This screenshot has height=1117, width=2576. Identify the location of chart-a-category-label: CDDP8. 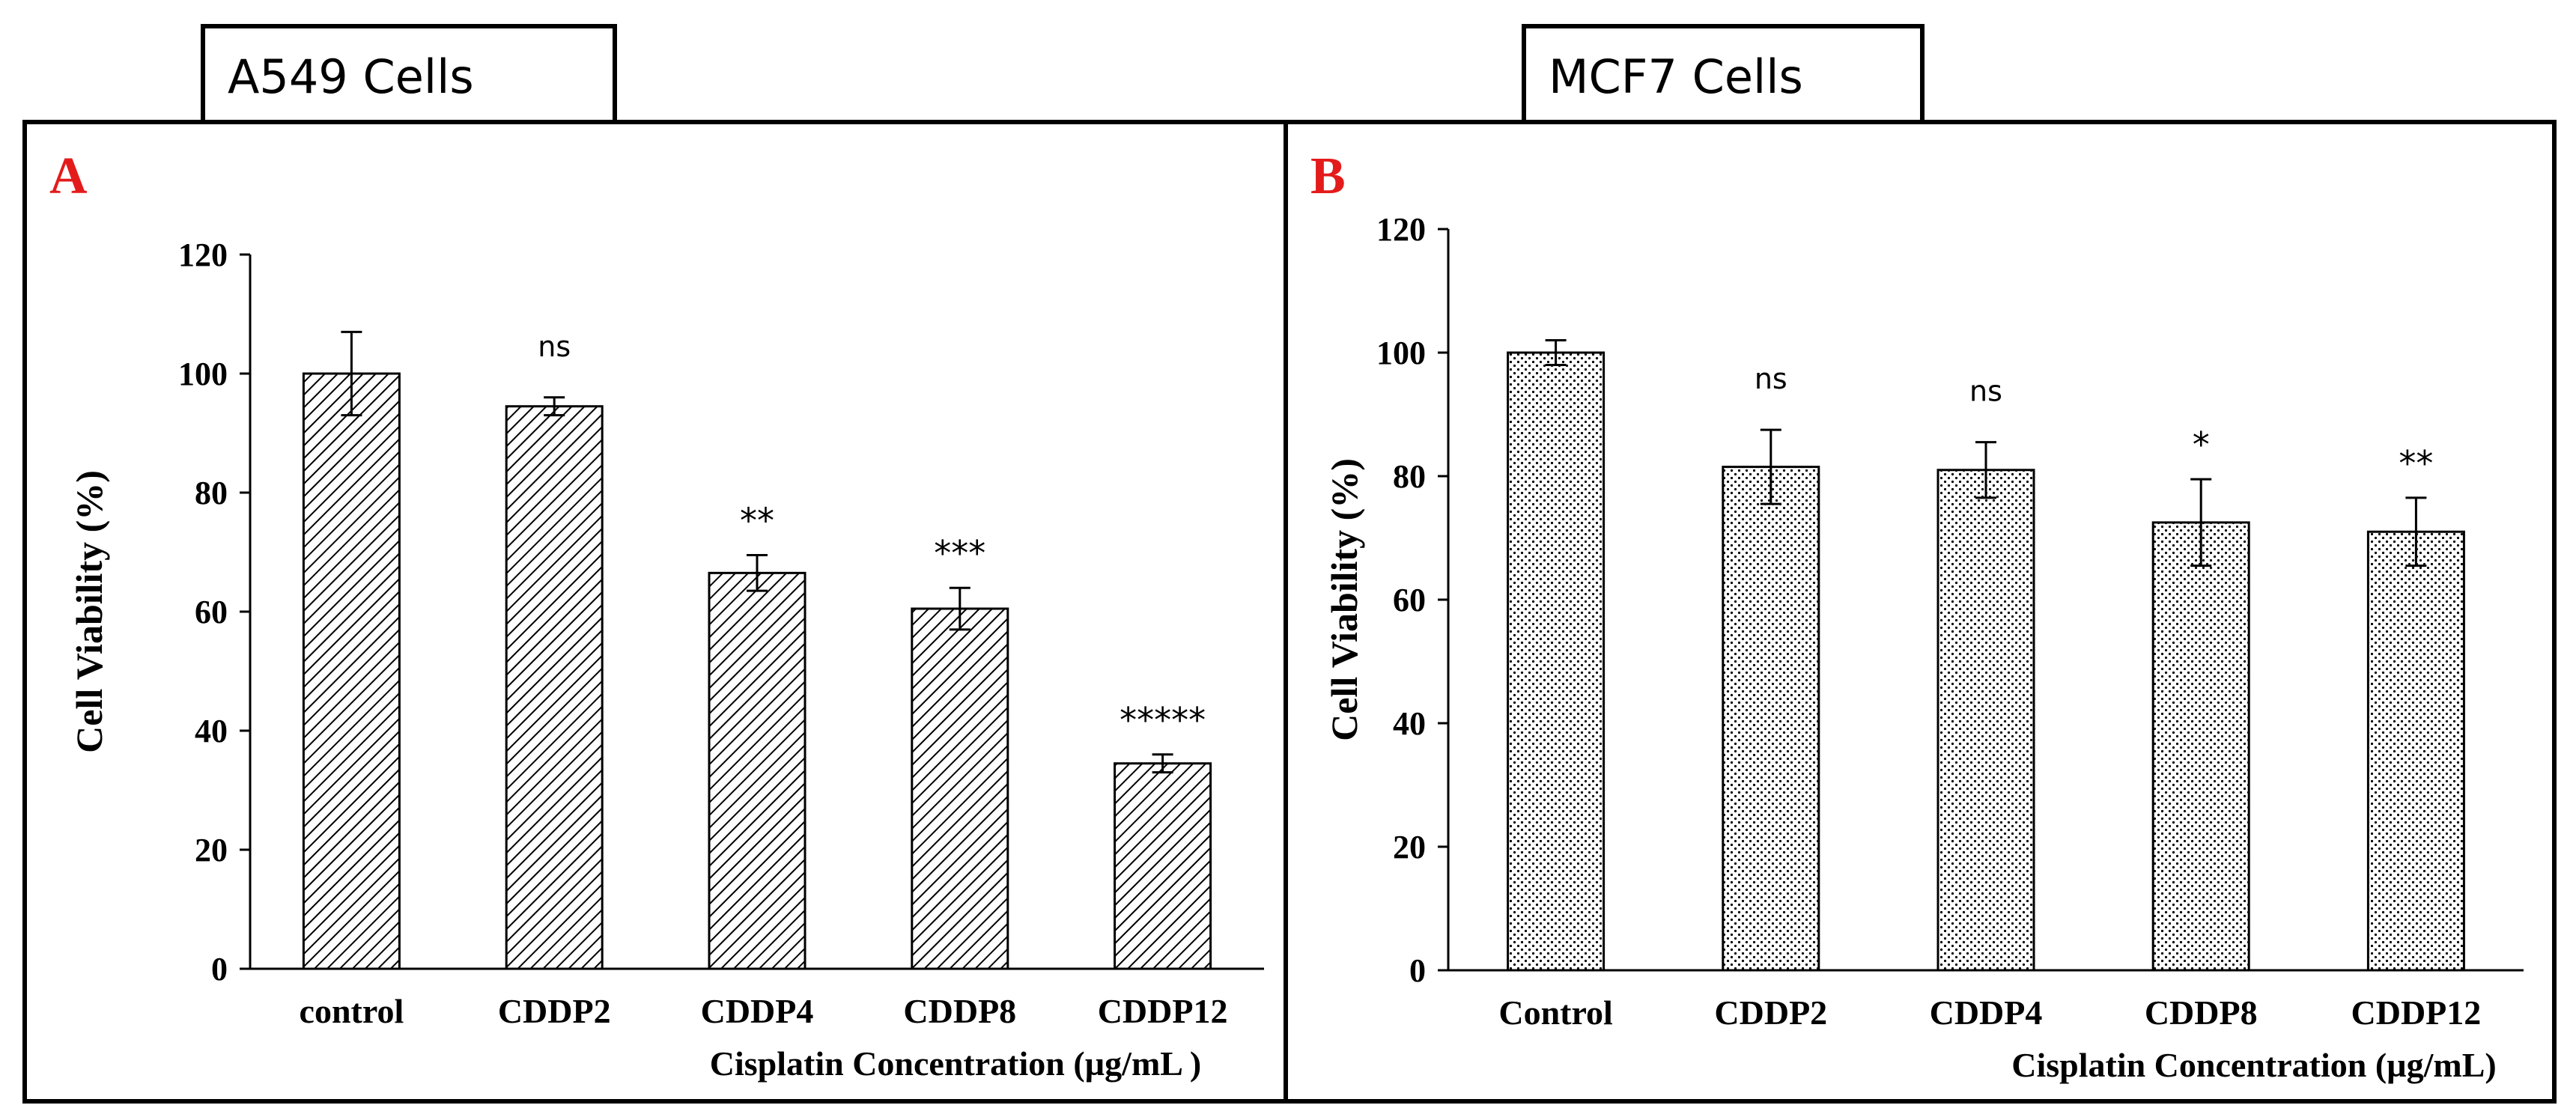
(959, 1011).